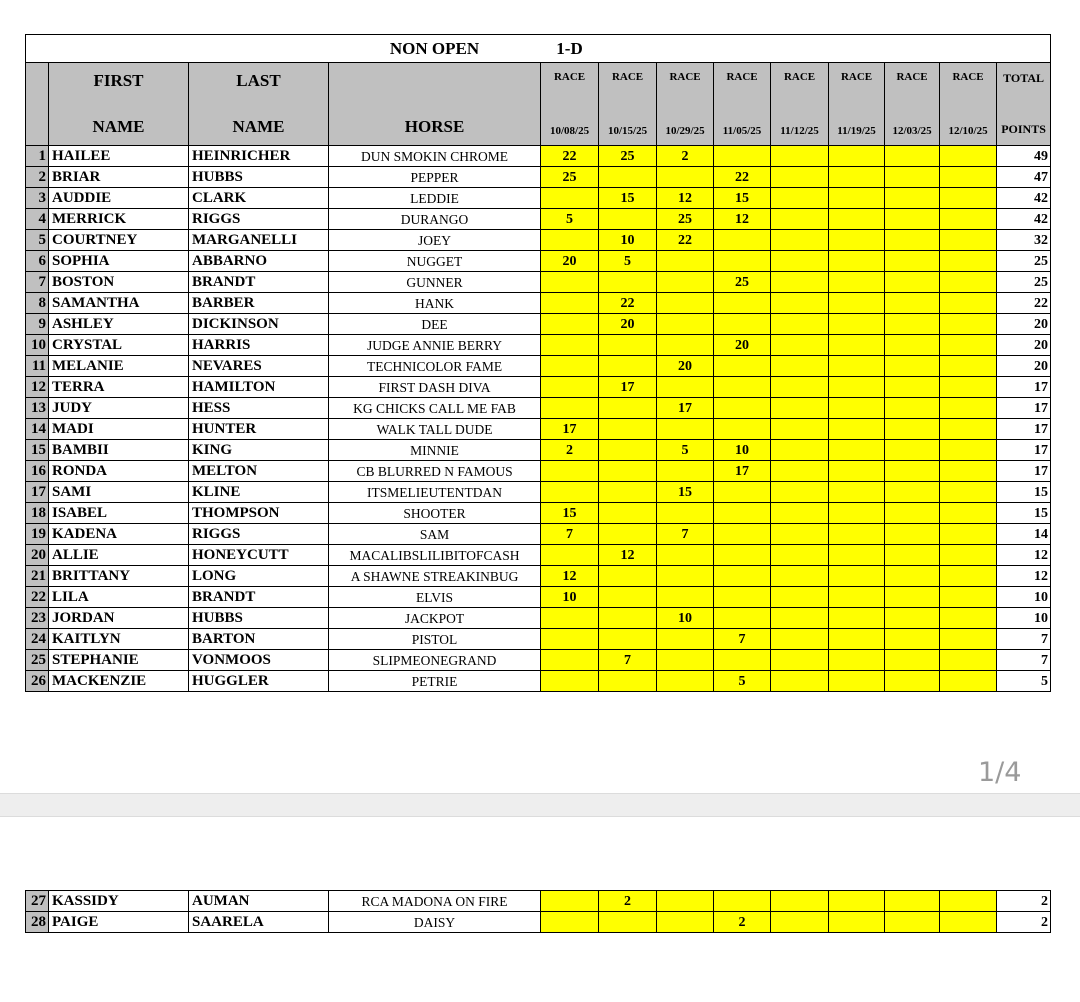 This screenshot has height=1002, width=1080. Describe the element at coordinates (1024, 303) in the screenshot. I see `total-points: 22` at that location.